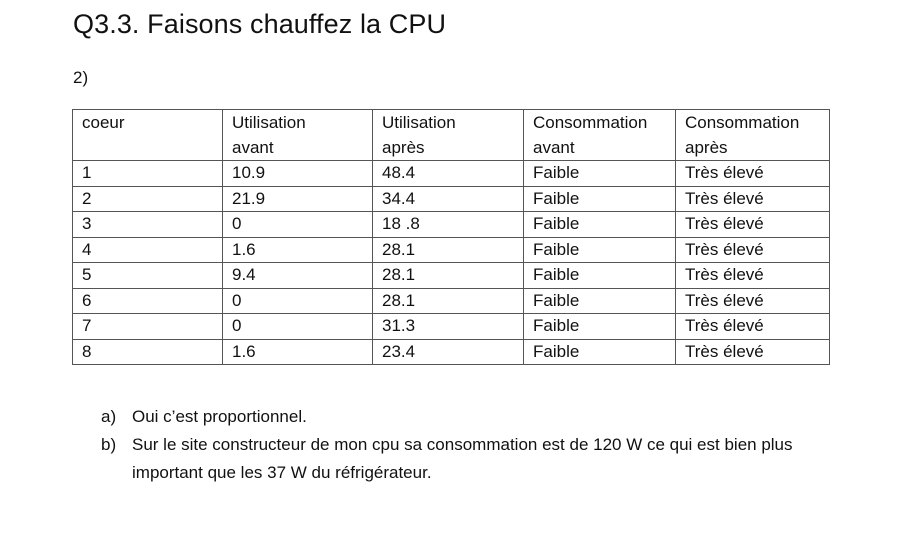  I want to click on table-cell: 10.9, so click(297, 173).